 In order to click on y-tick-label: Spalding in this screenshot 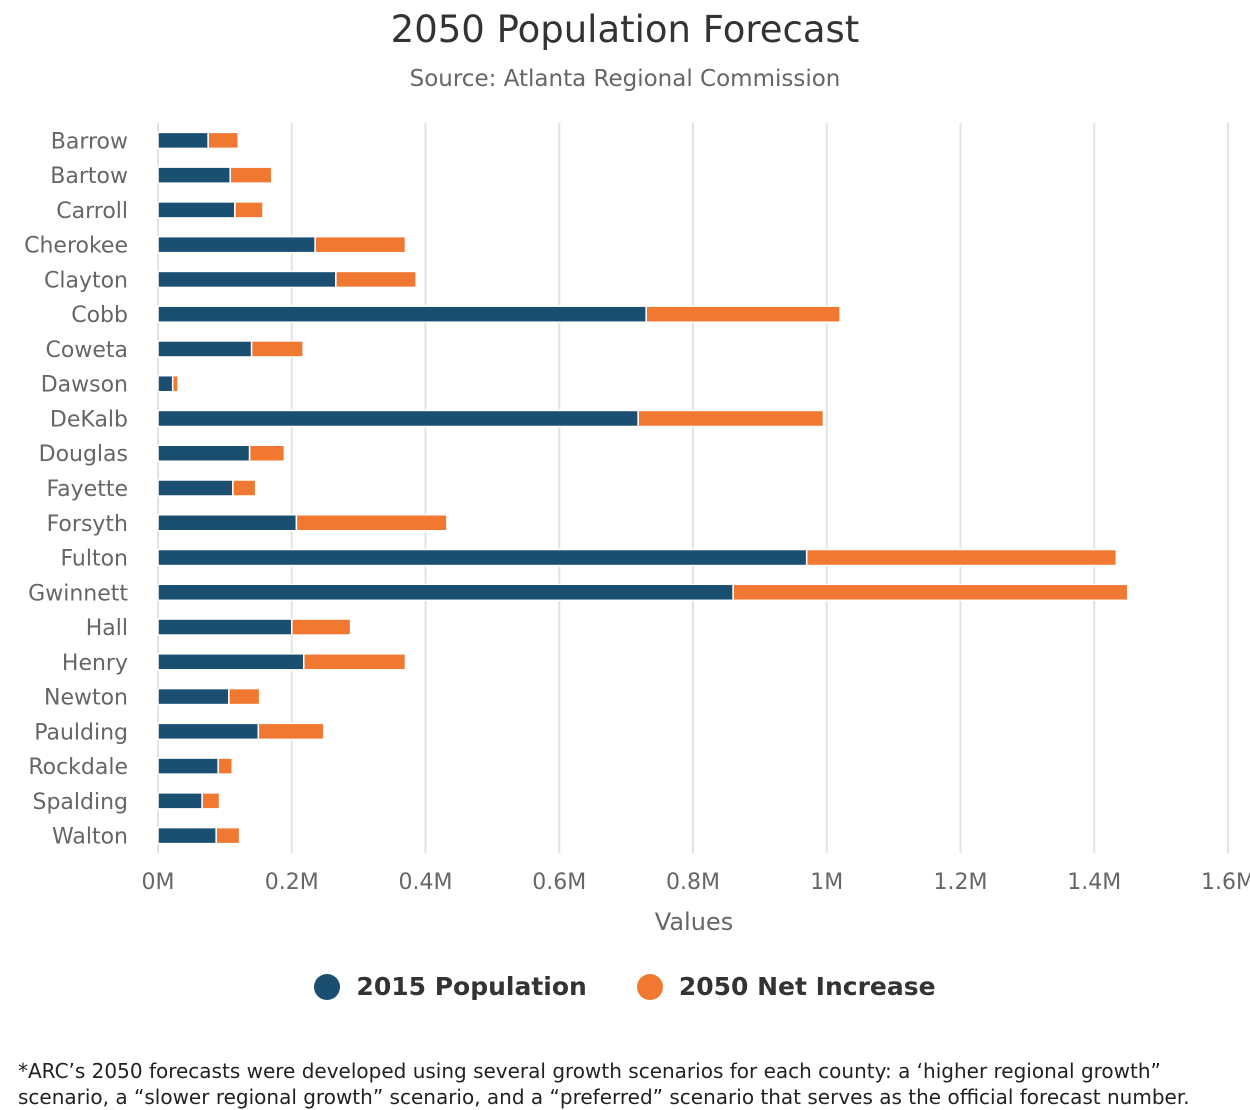, I will do `click(80, 802)`.